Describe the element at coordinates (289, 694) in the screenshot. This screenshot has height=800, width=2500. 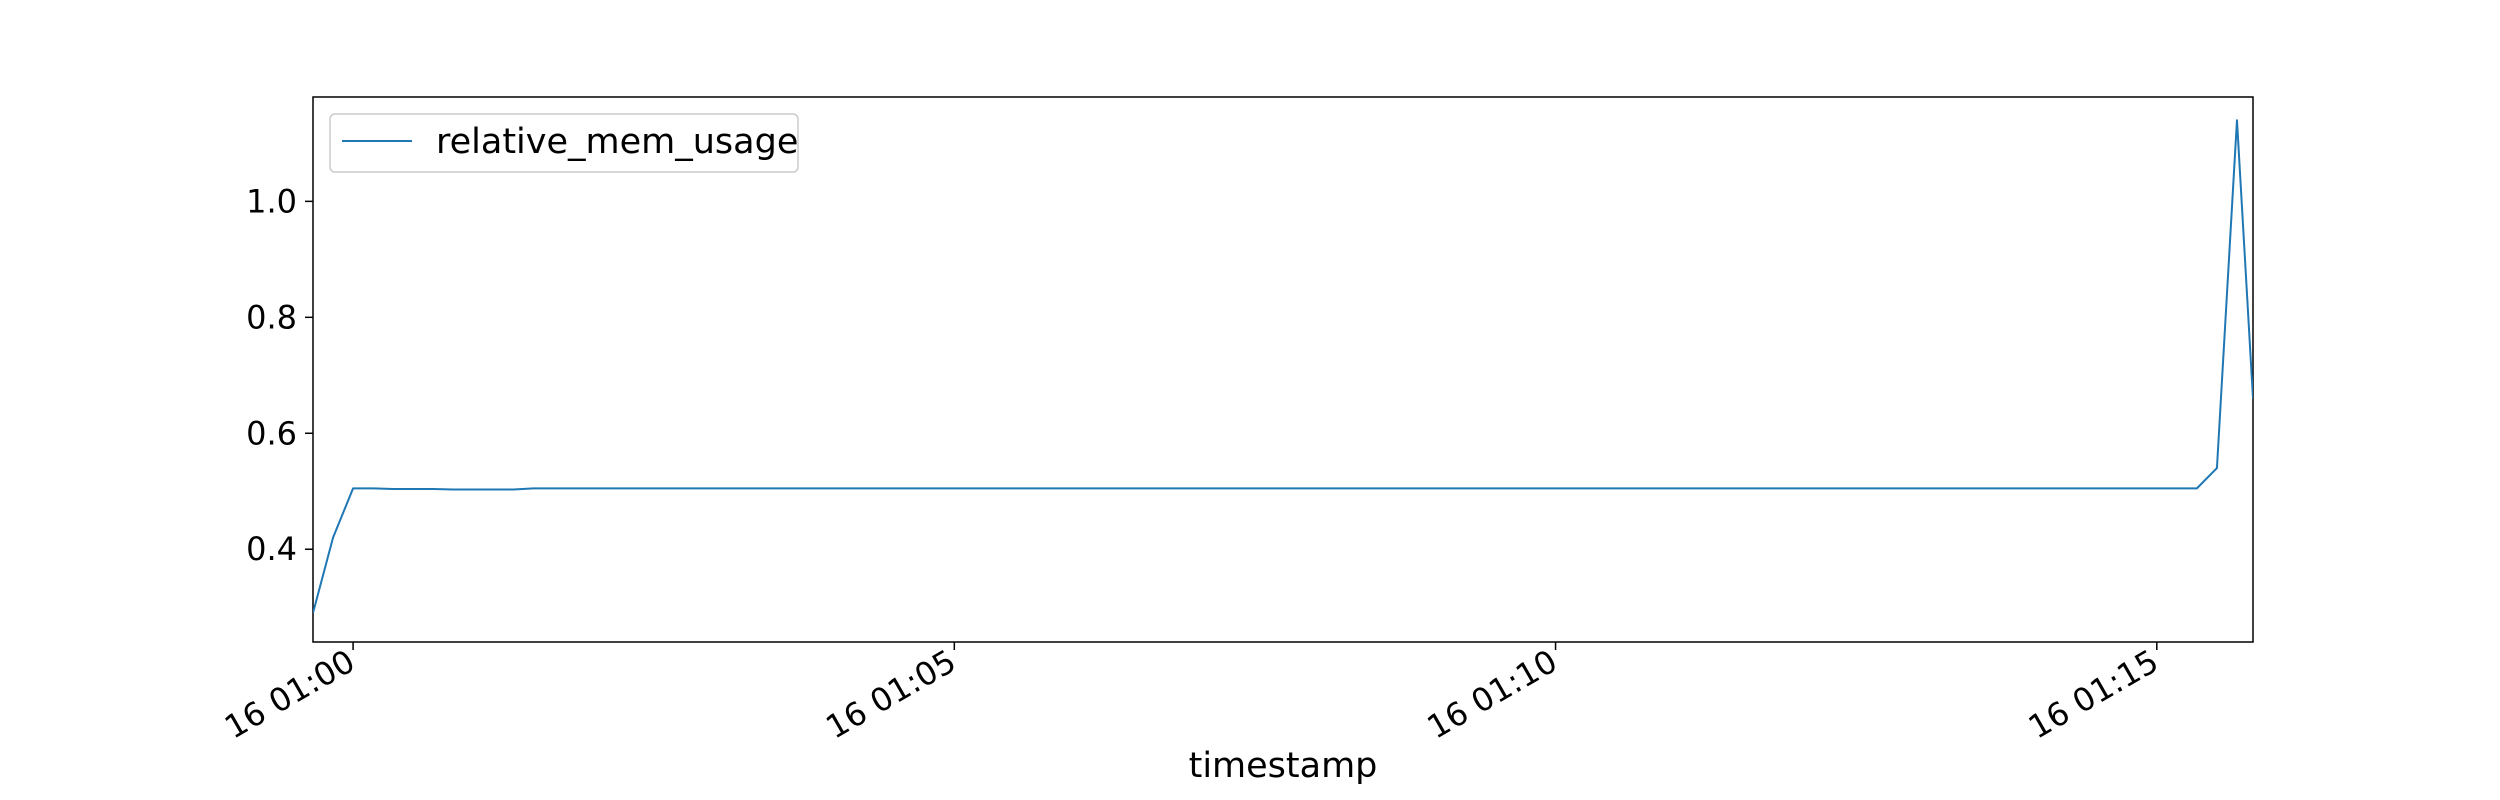
I see `x-tick-label: 16 01:00` at that location.